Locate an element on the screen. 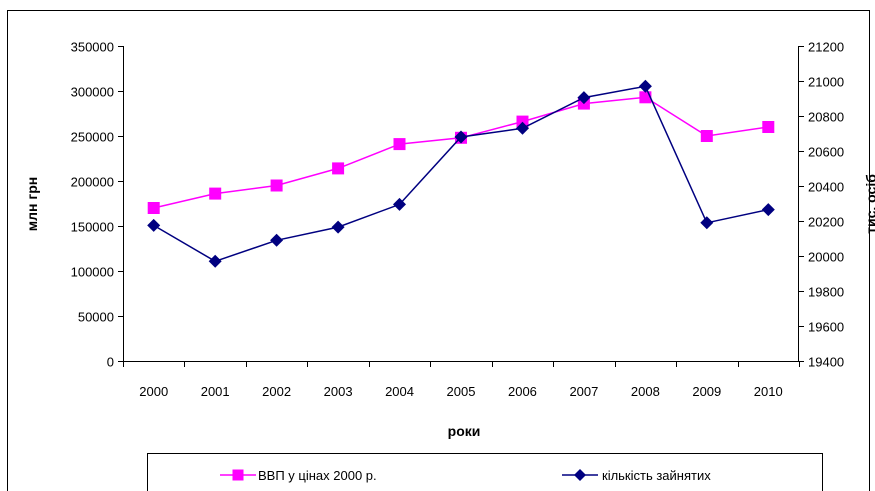 The width and height of the screenshot is (875, 491). left-tick-label: 200000 is located at coordinates (92, 182).